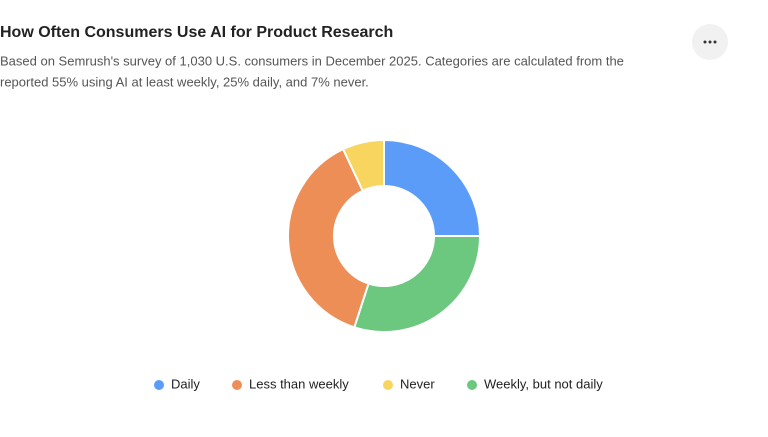 The width and height of the screenshot is (768, 437). I want to click on legend-label: Never, so click(417, 383).